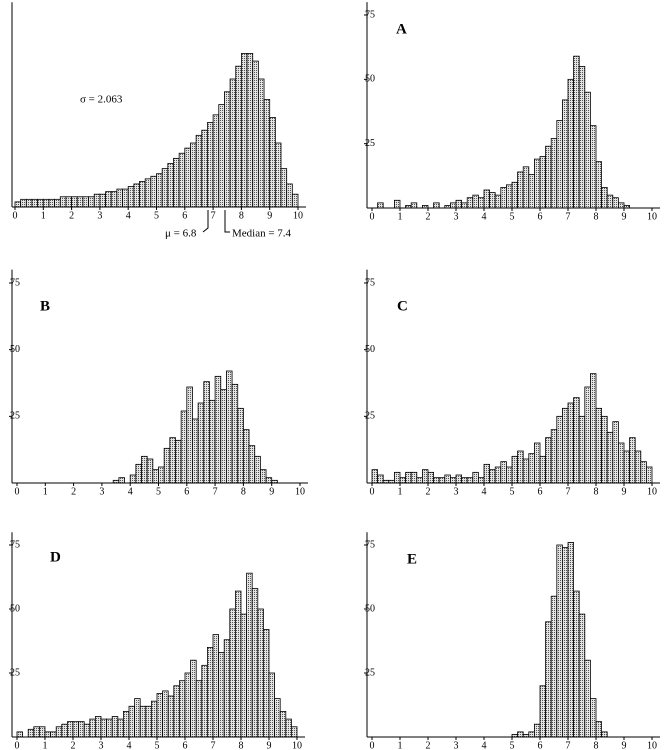 This screenshot has height=750, width=665. Describe the element at coordinates (370, 282) in the screenshot. I see `y-tick-label: 75` at that location.